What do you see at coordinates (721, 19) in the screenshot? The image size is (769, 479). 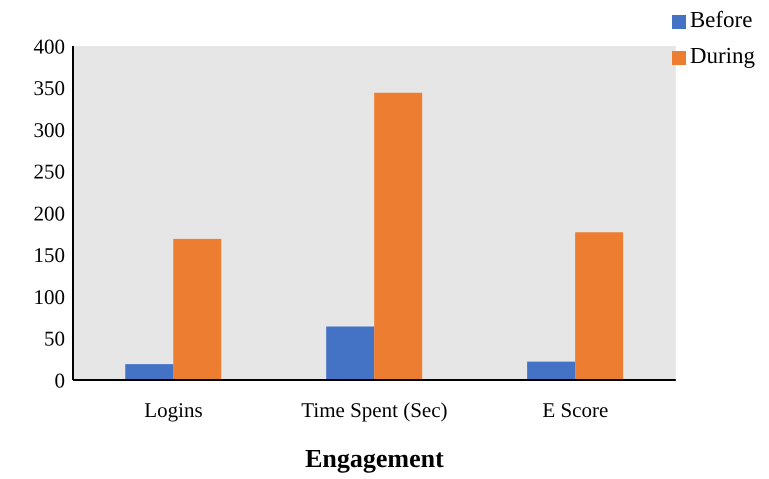 I see `legend-label: Before` at bounding box center [721, 19].